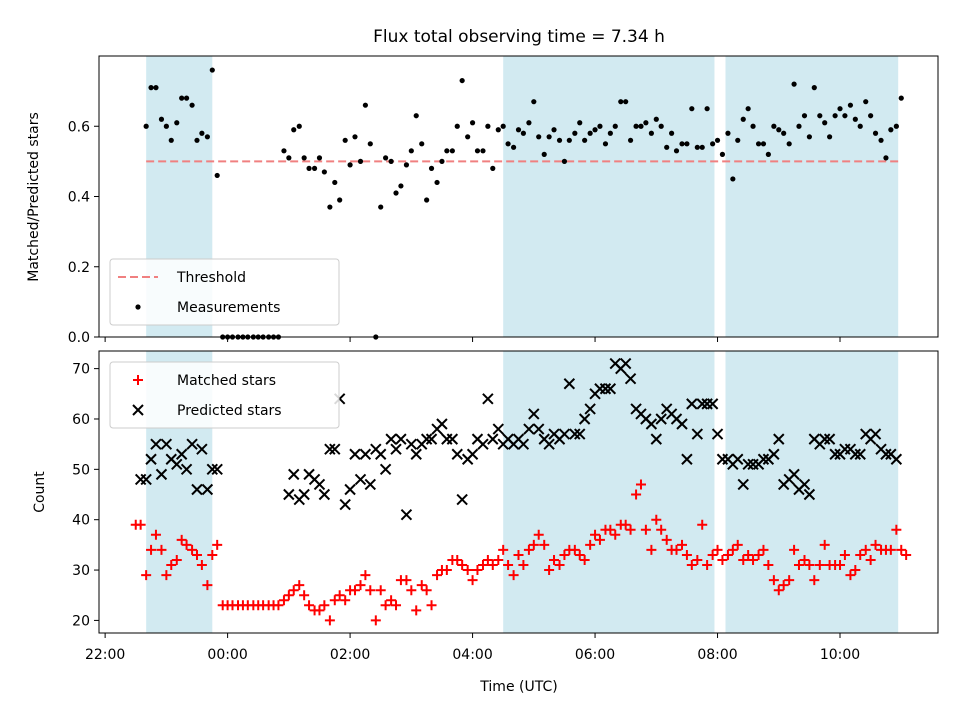 Image resolution: width=960 pixels, height=720 pixels. What do you see at coordinates (595, 655) in the screenshot?
I see `x-tick-label: 06:00` at bounding box center [595, 655].